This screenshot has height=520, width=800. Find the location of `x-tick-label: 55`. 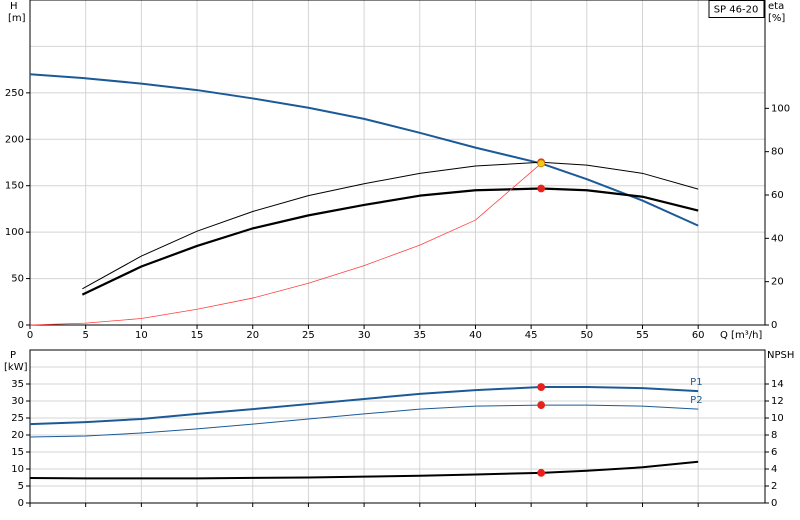

x-tick-label: 55 is located at coordinates (642, 335).